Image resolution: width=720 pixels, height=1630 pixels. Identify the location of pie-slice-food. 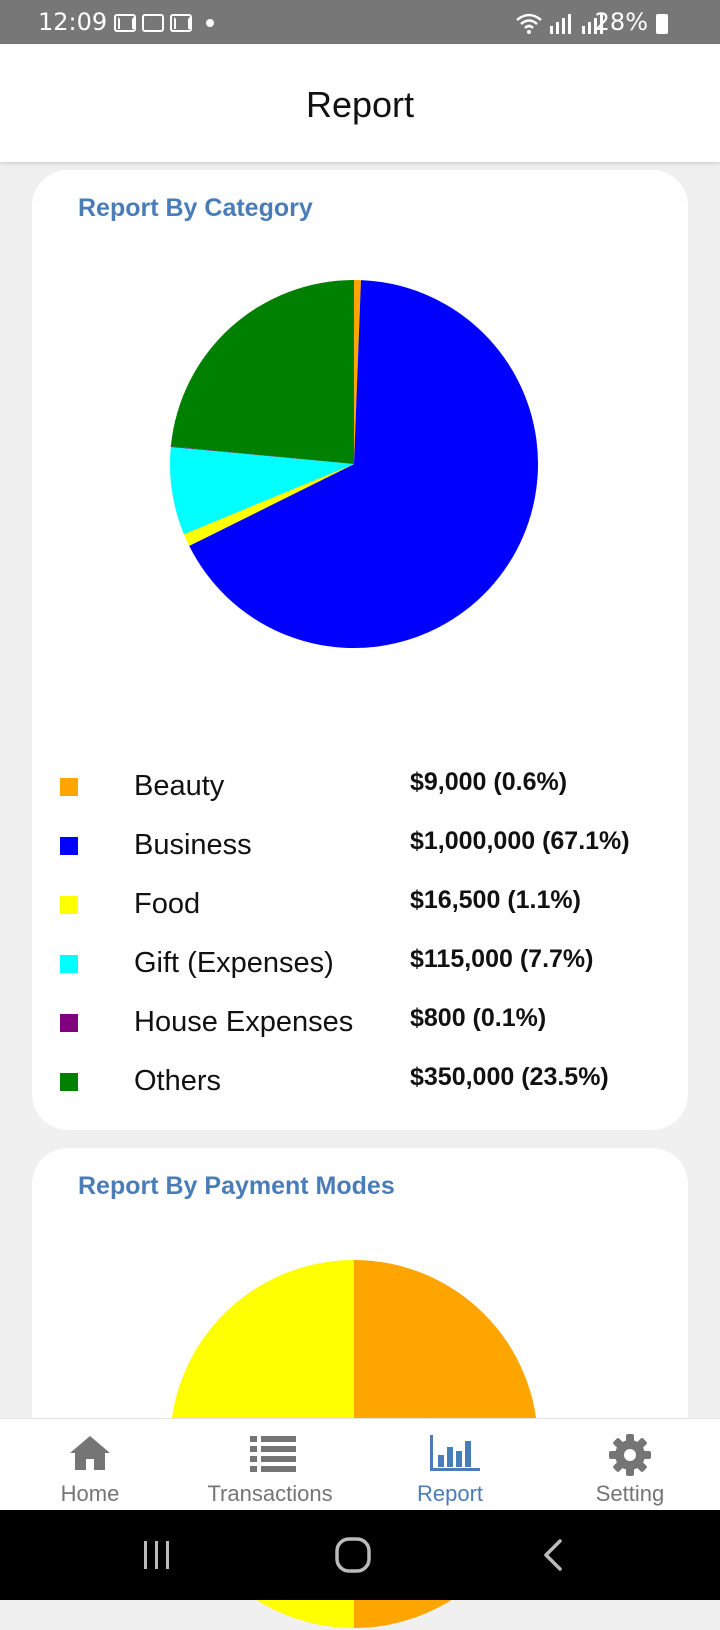
(268, 505).